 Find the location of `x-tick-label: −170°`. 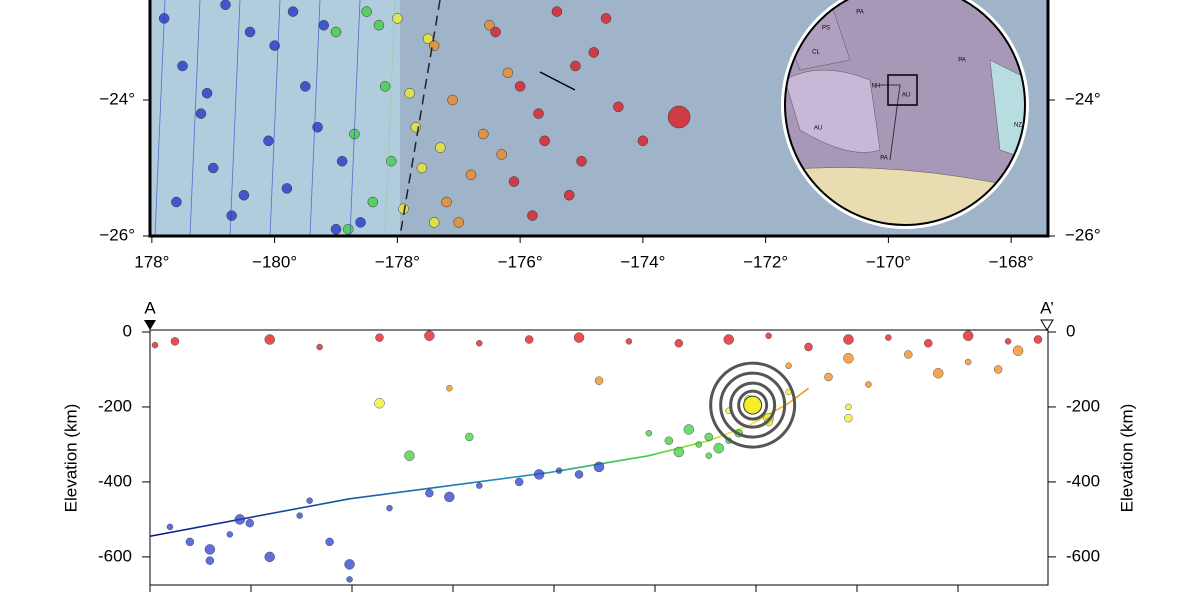

x-tick-label: −170° is located at coordinates (888, 261).